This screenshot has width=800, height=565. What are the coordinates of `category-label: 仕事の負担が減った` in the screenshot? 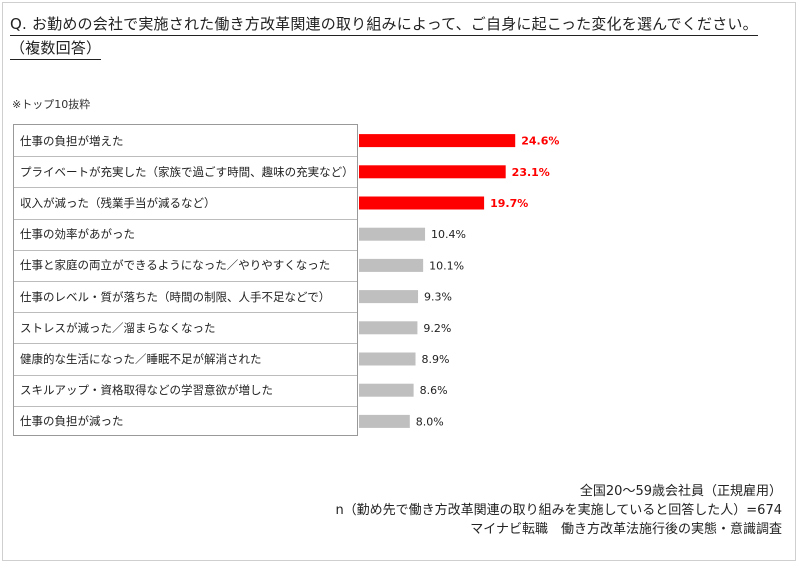 It's located at (72, 421).